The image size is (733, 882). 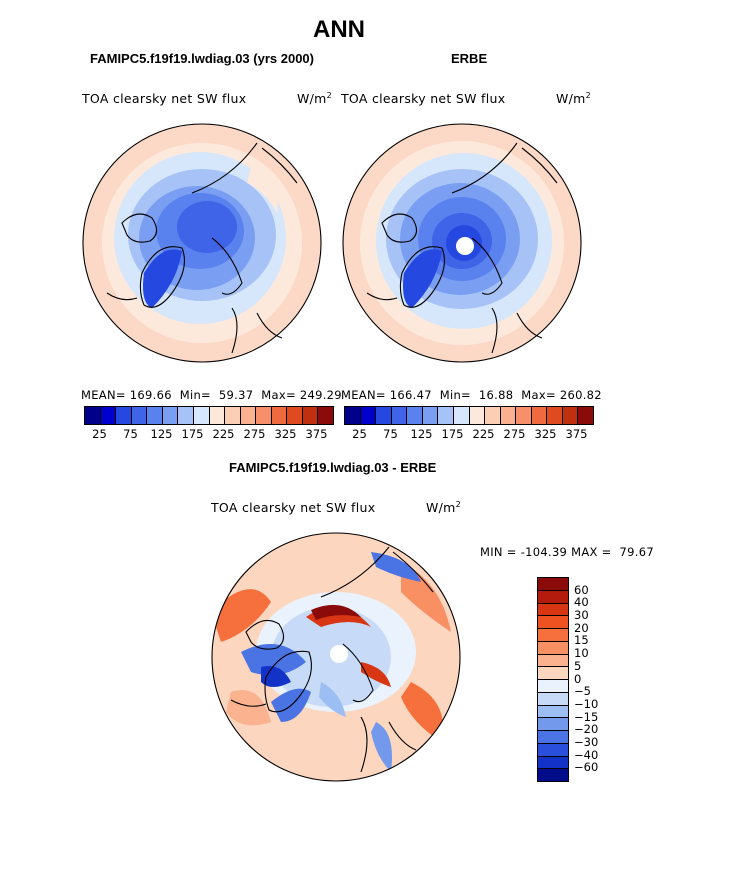 I want to click on diff-polar-map, so click(x=336, y=657).